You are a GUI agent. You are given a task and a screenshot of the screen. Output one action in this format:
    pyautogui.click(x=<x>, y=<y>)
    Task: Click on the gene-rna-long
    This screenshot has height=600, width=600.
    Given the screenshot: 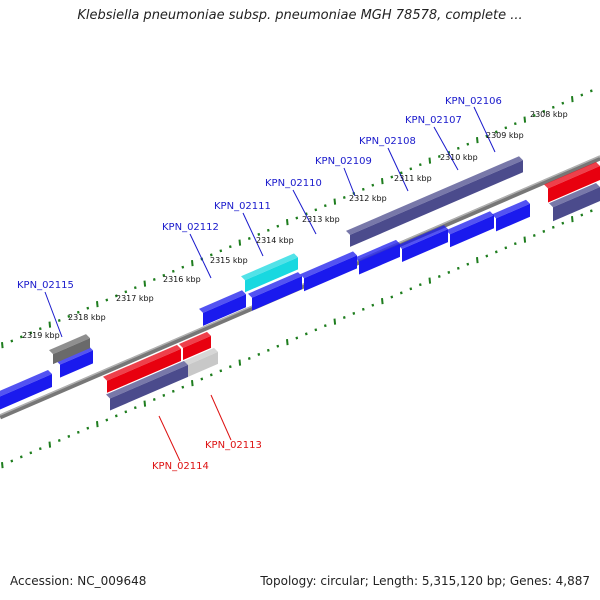 What is the action you would take?
    pyautogui.click(x=434, y=201)
    